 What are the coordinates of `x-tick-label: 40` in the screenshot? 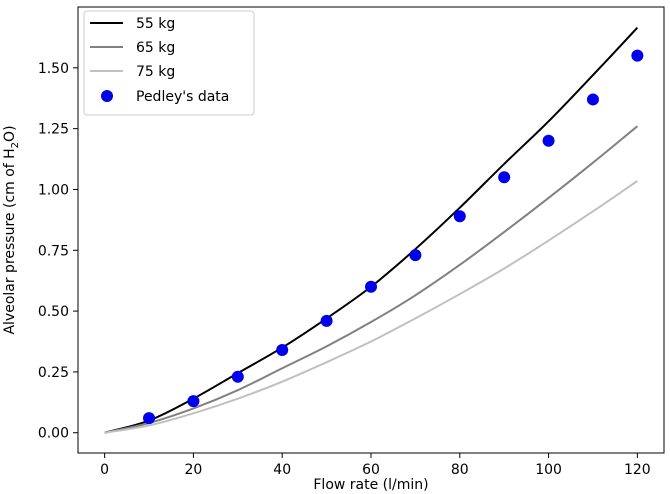 It's located at (282, 470).